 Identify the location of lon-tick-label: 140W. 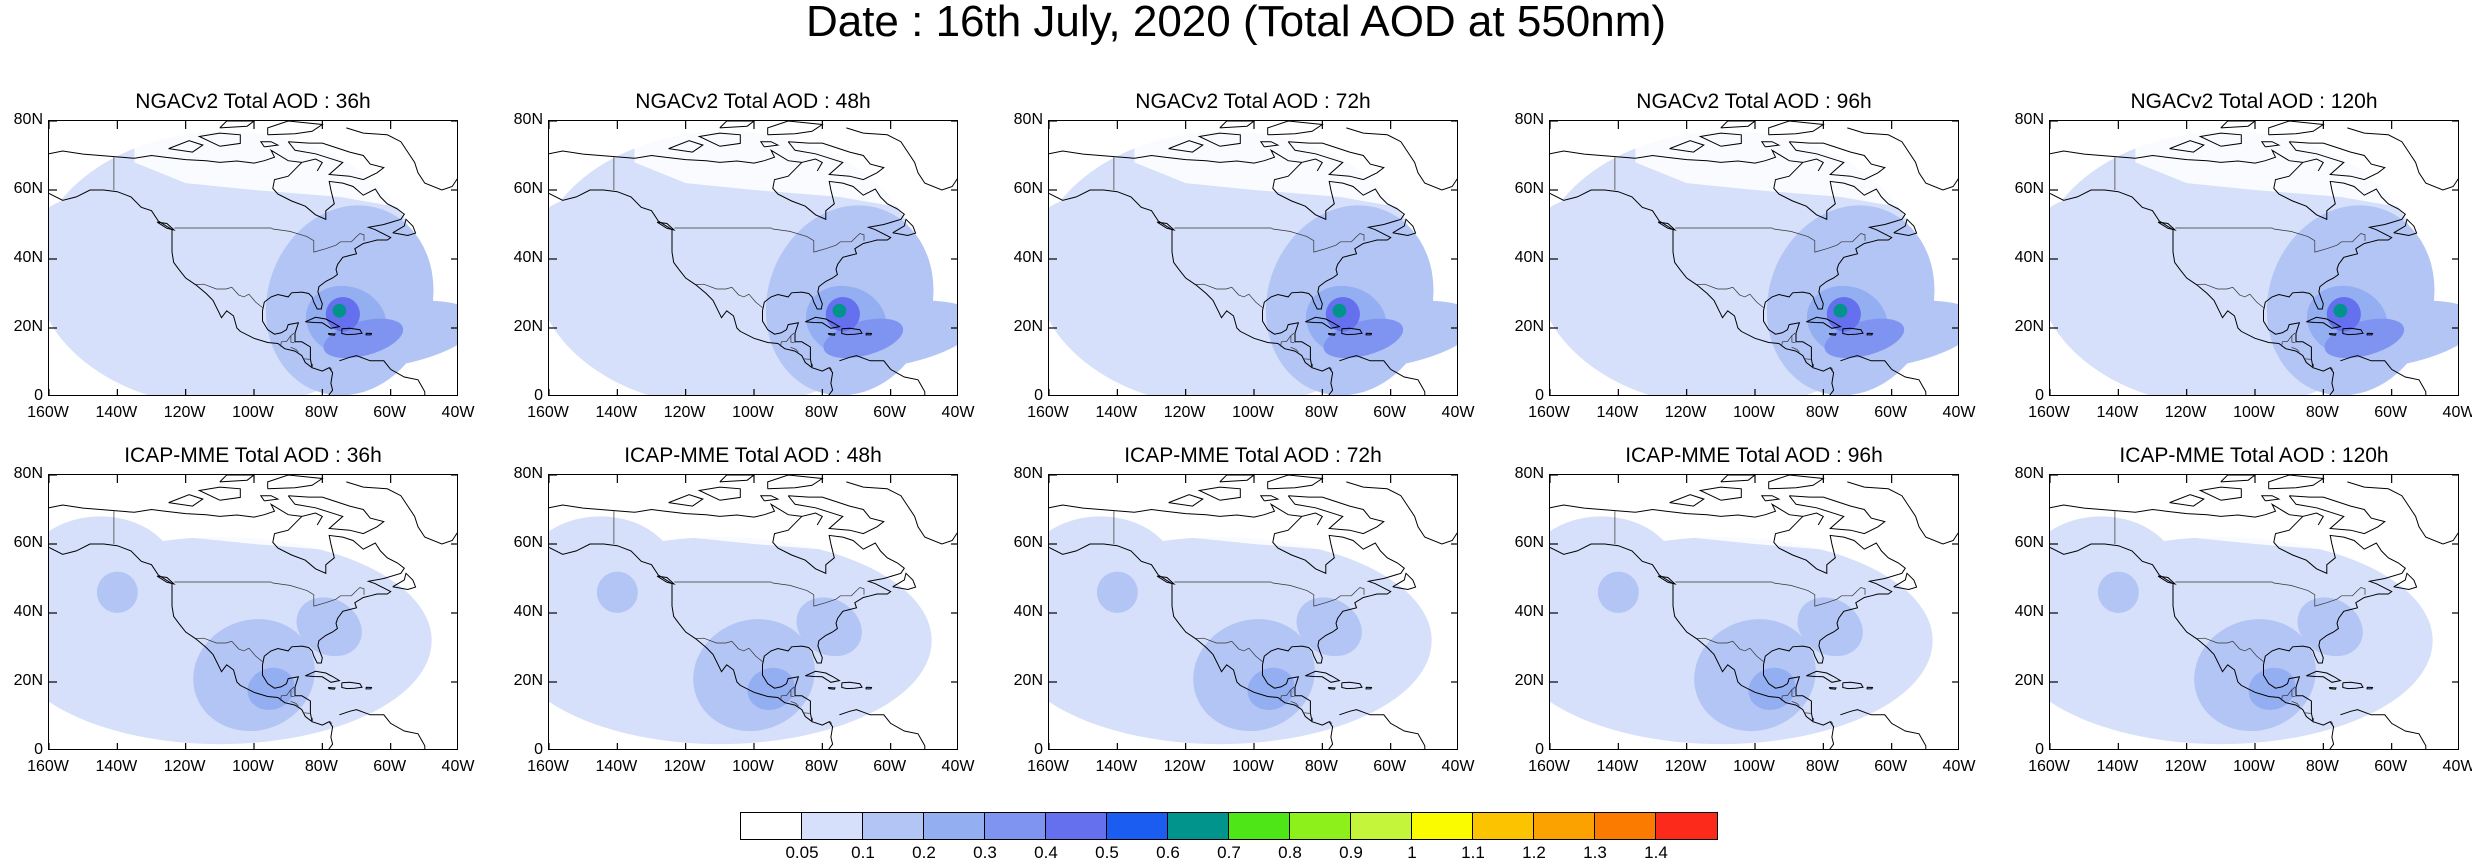
(116, 412).